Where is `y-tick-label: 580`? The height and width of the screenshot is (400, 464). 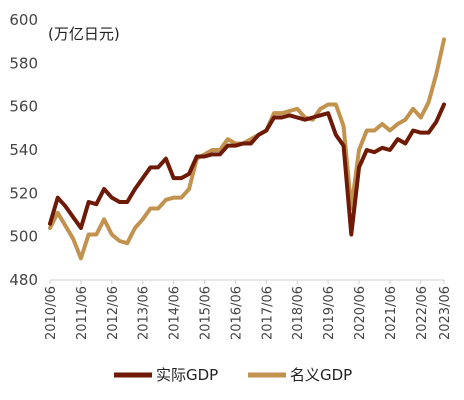
y-tick-label: 580 is located at coordinates (23, 63).